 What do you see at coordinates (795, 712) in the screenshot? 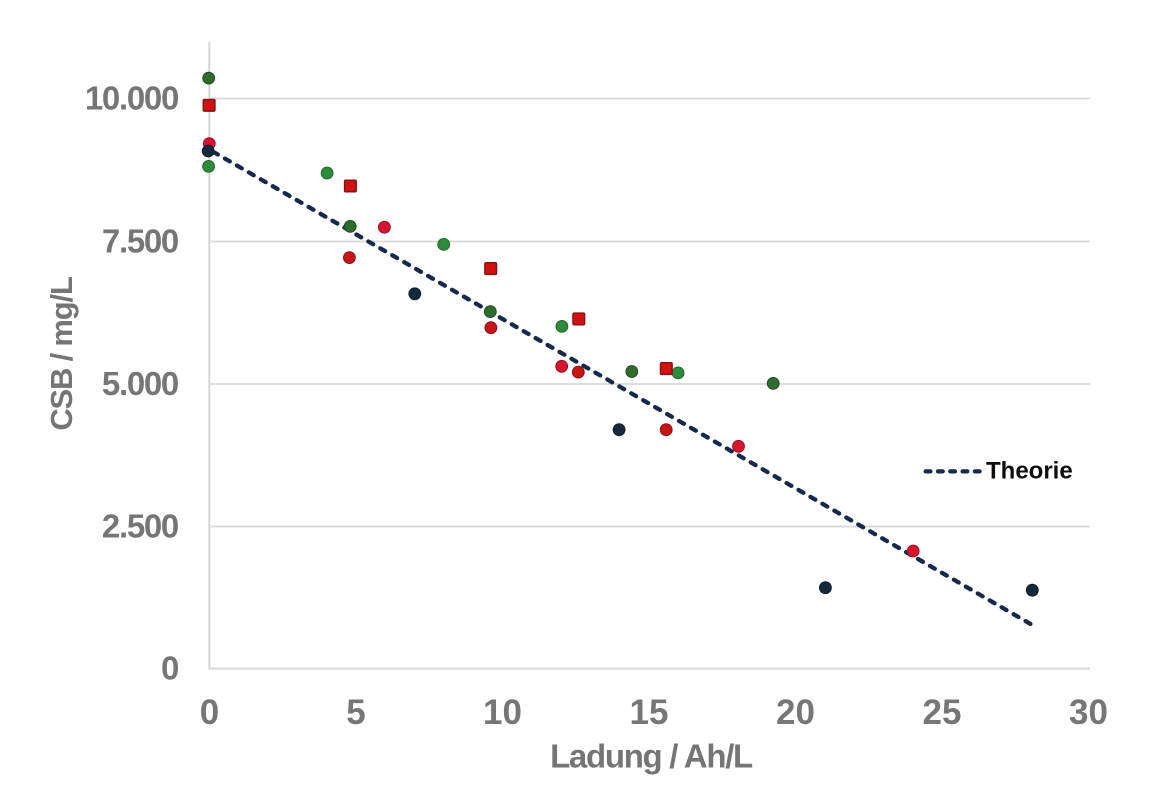
I see `svg-text: 20` at bounding box center [795, 712].